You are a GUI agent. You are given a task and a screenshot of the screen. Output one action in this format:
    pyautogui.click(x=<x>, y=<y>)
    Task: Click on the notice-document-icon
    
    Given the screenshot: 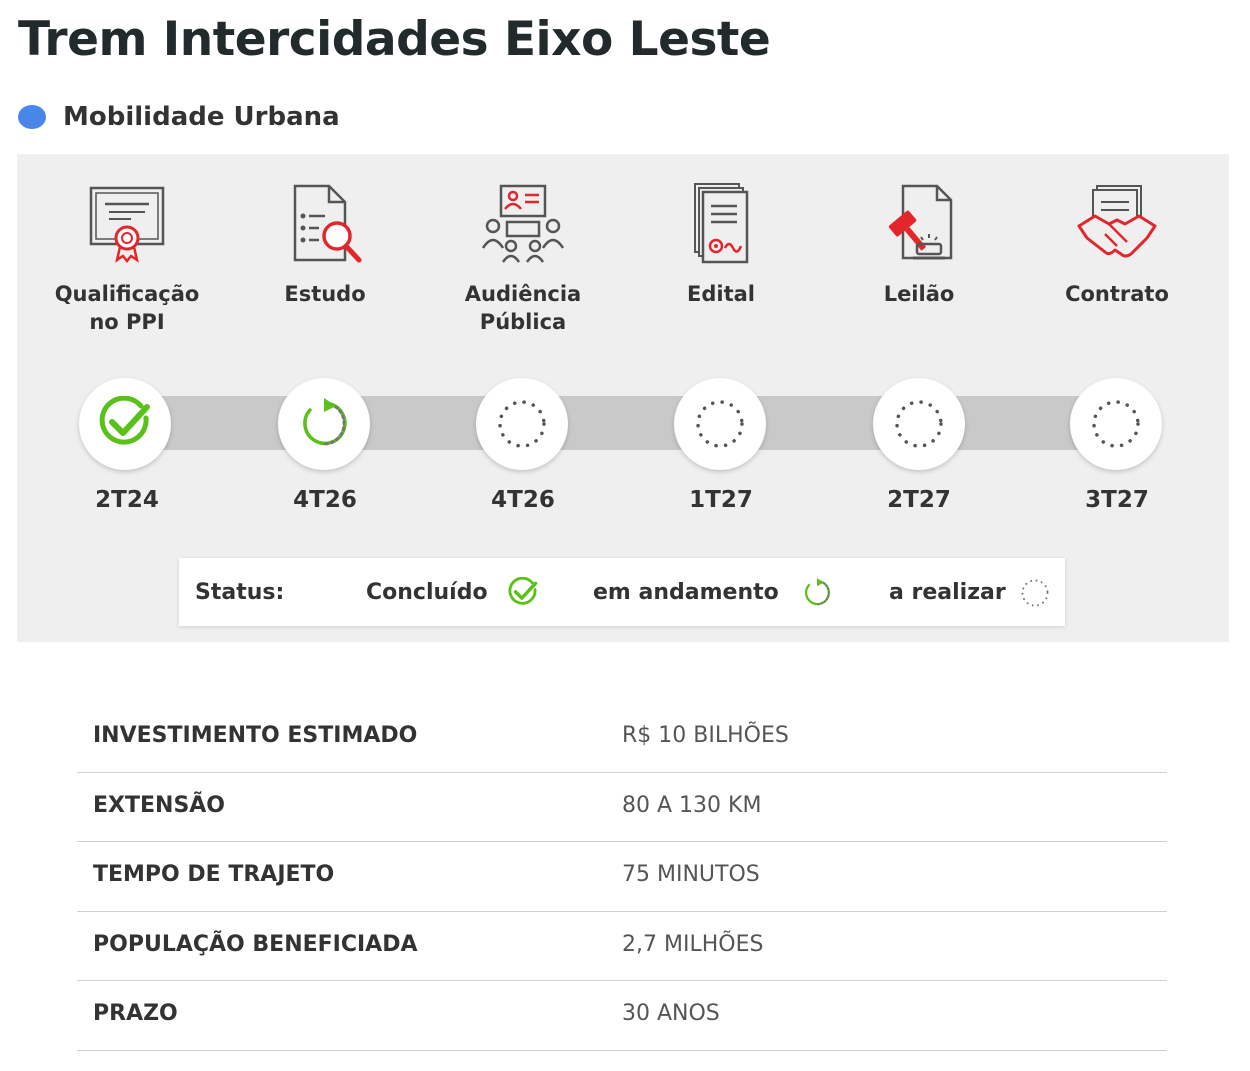 What is the action you would take?
    pyautogui.click(x=721, y=223)
    